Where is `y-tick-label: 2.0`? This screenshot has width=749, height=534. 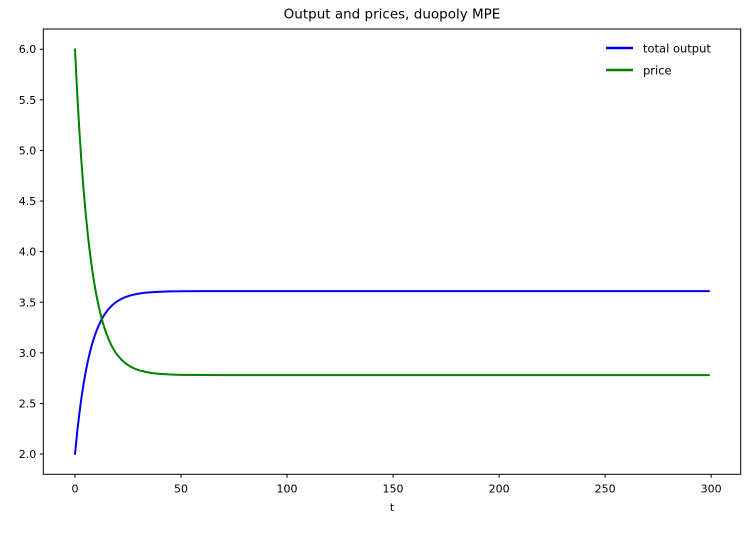
y-tick-label: 2.0 is located at coordinates (28, 454).